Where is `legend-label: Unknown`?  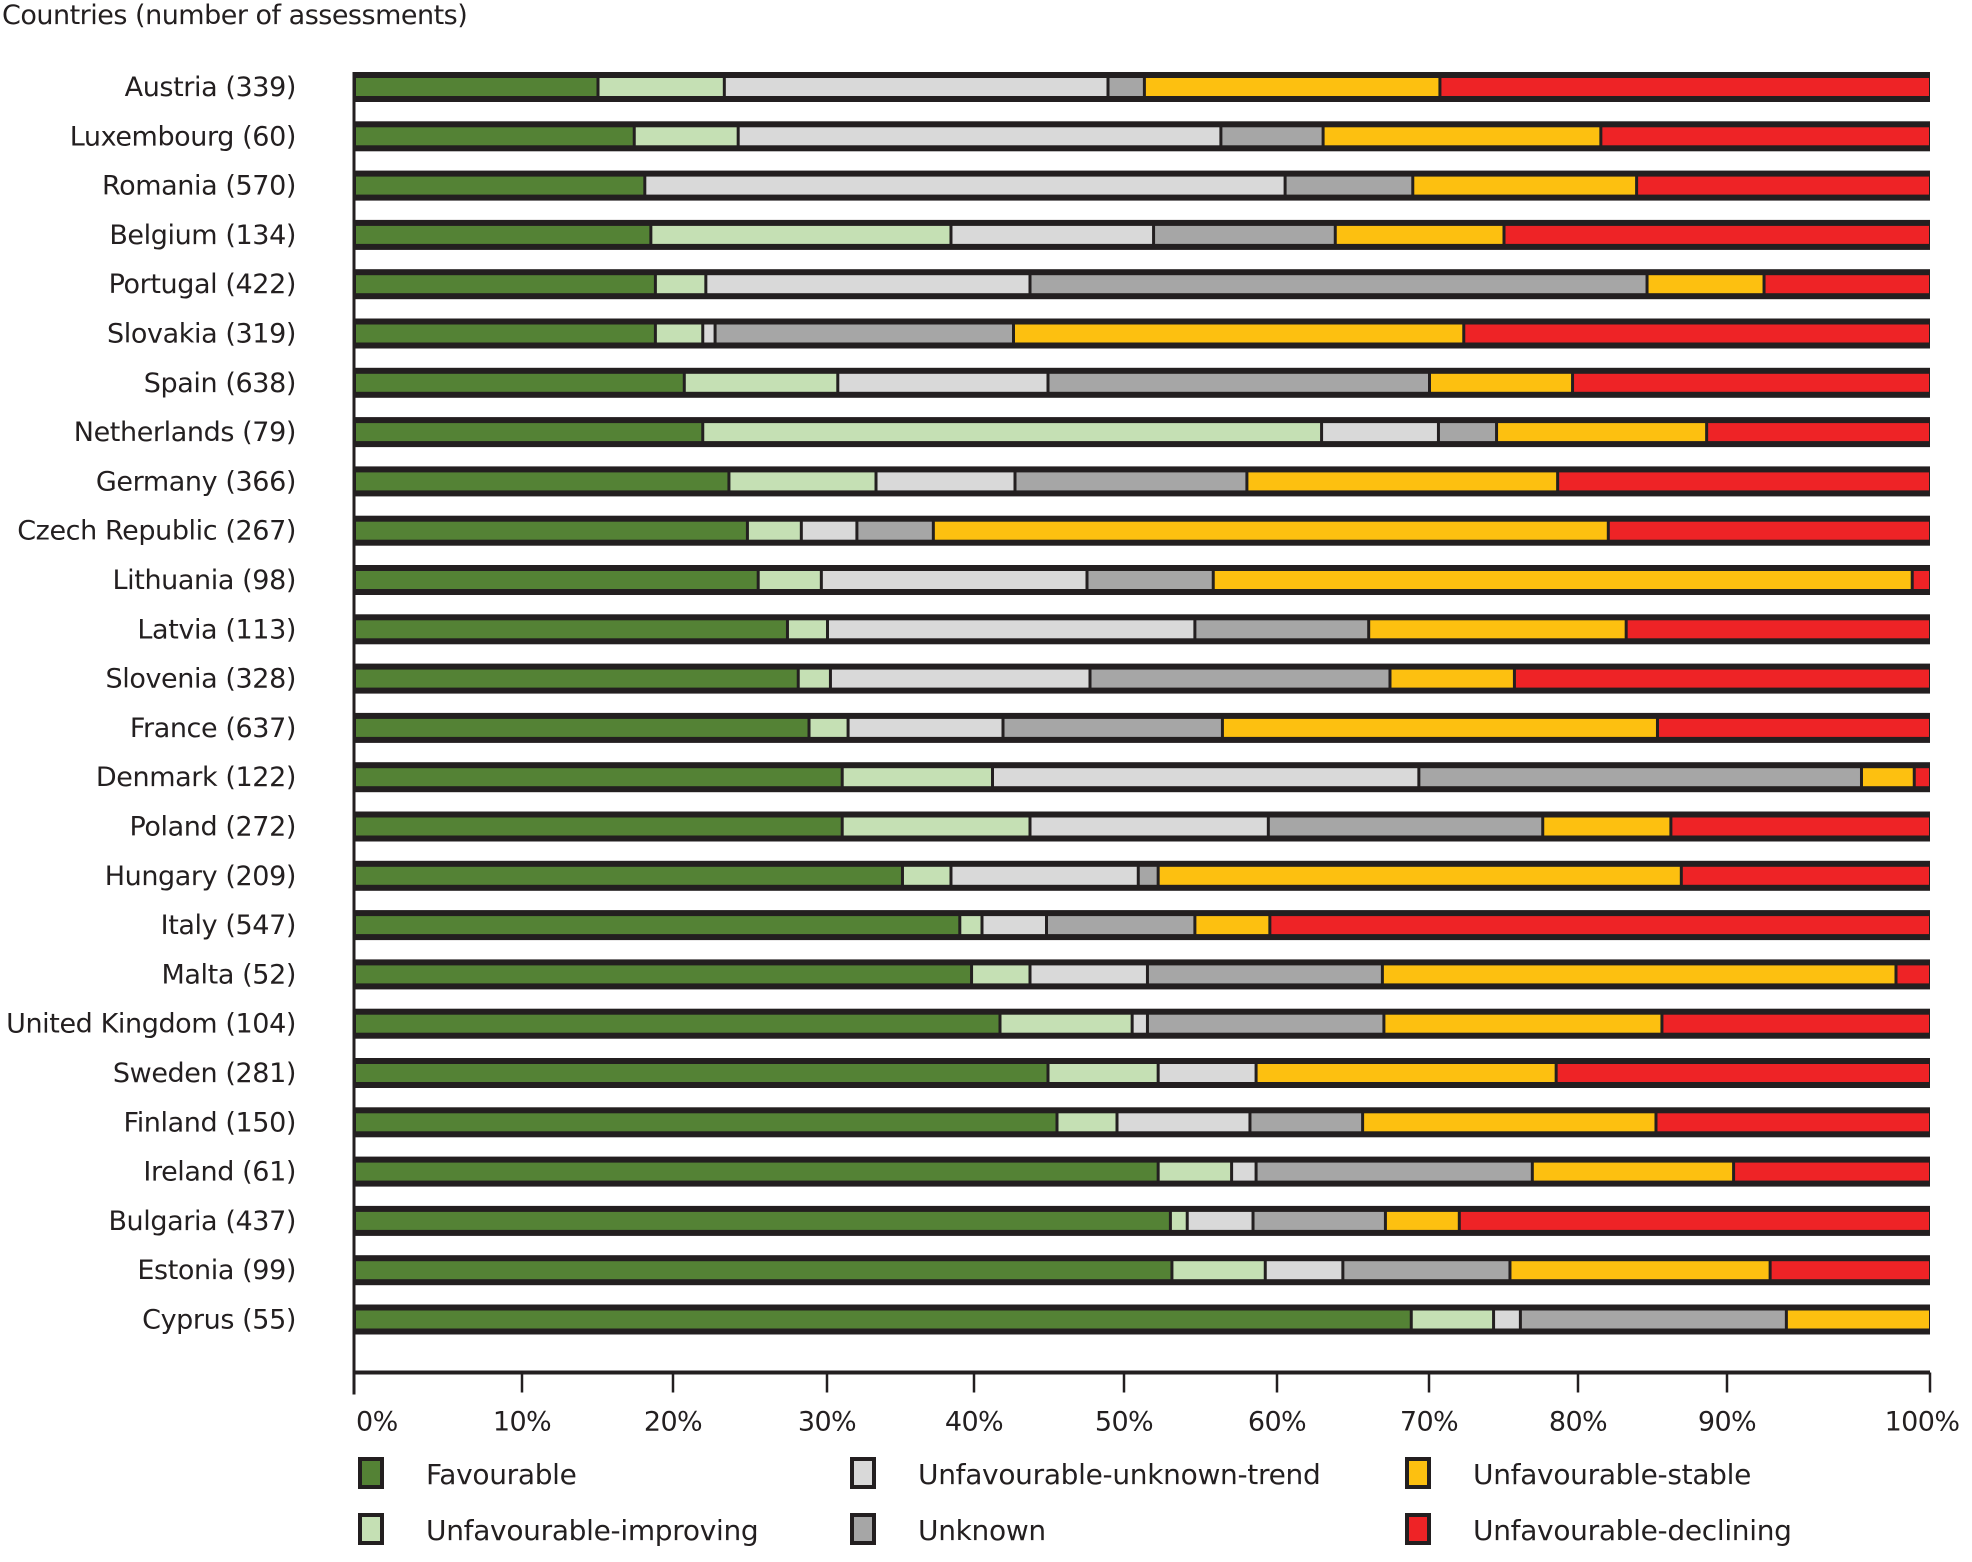 legend-label: Unknown is located at coordinates (982, 1530).